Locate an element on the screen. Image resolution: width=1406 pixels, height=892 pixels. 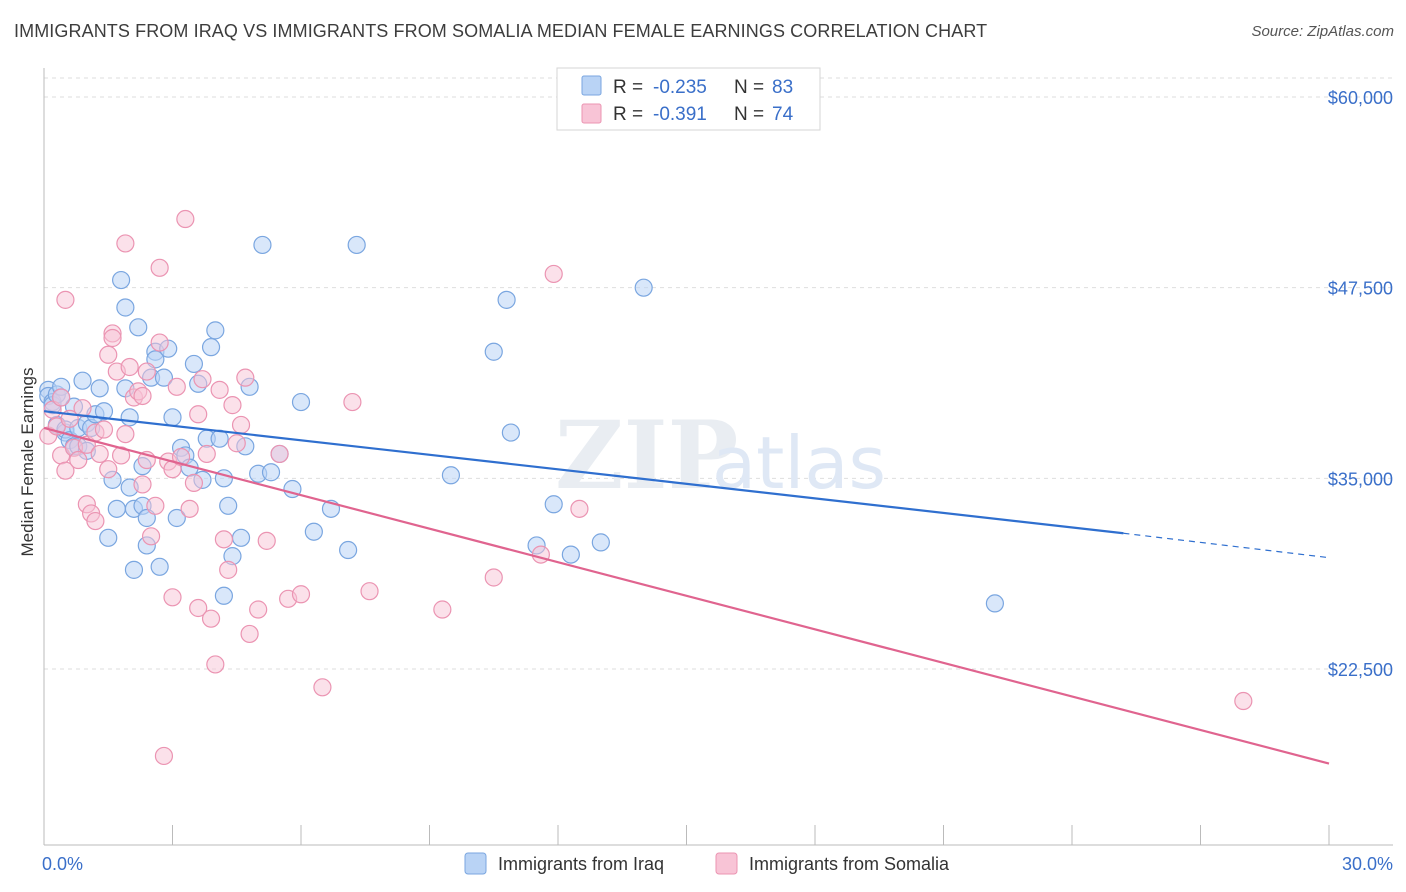
somalia-r-value: -0.391 is located at coordinates (680, 114).